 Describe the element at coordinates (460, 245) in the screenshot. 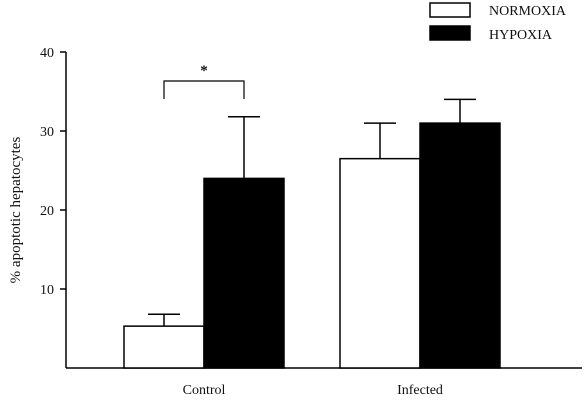

I see `bar-hypoxia-infected` at that location.